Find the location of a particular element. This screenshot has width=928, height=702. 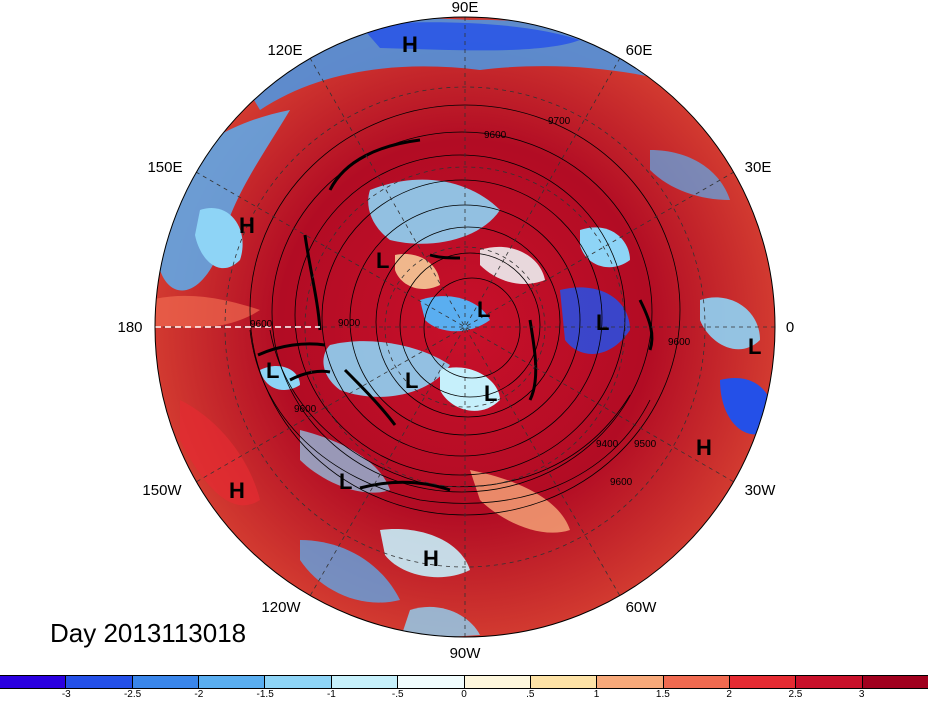

colorbar-tick-label: -.5 is located at coordinates (397, 694).